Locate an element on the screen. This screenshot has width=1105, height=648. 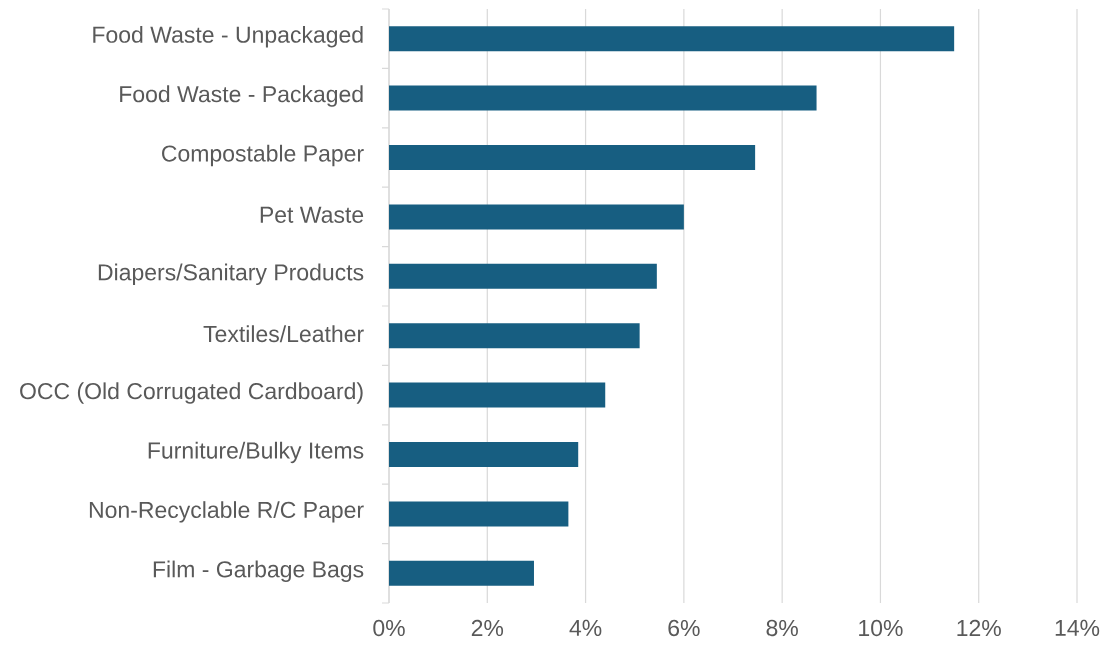
x-tick-label: 10% is located at coordinates (881, 628).